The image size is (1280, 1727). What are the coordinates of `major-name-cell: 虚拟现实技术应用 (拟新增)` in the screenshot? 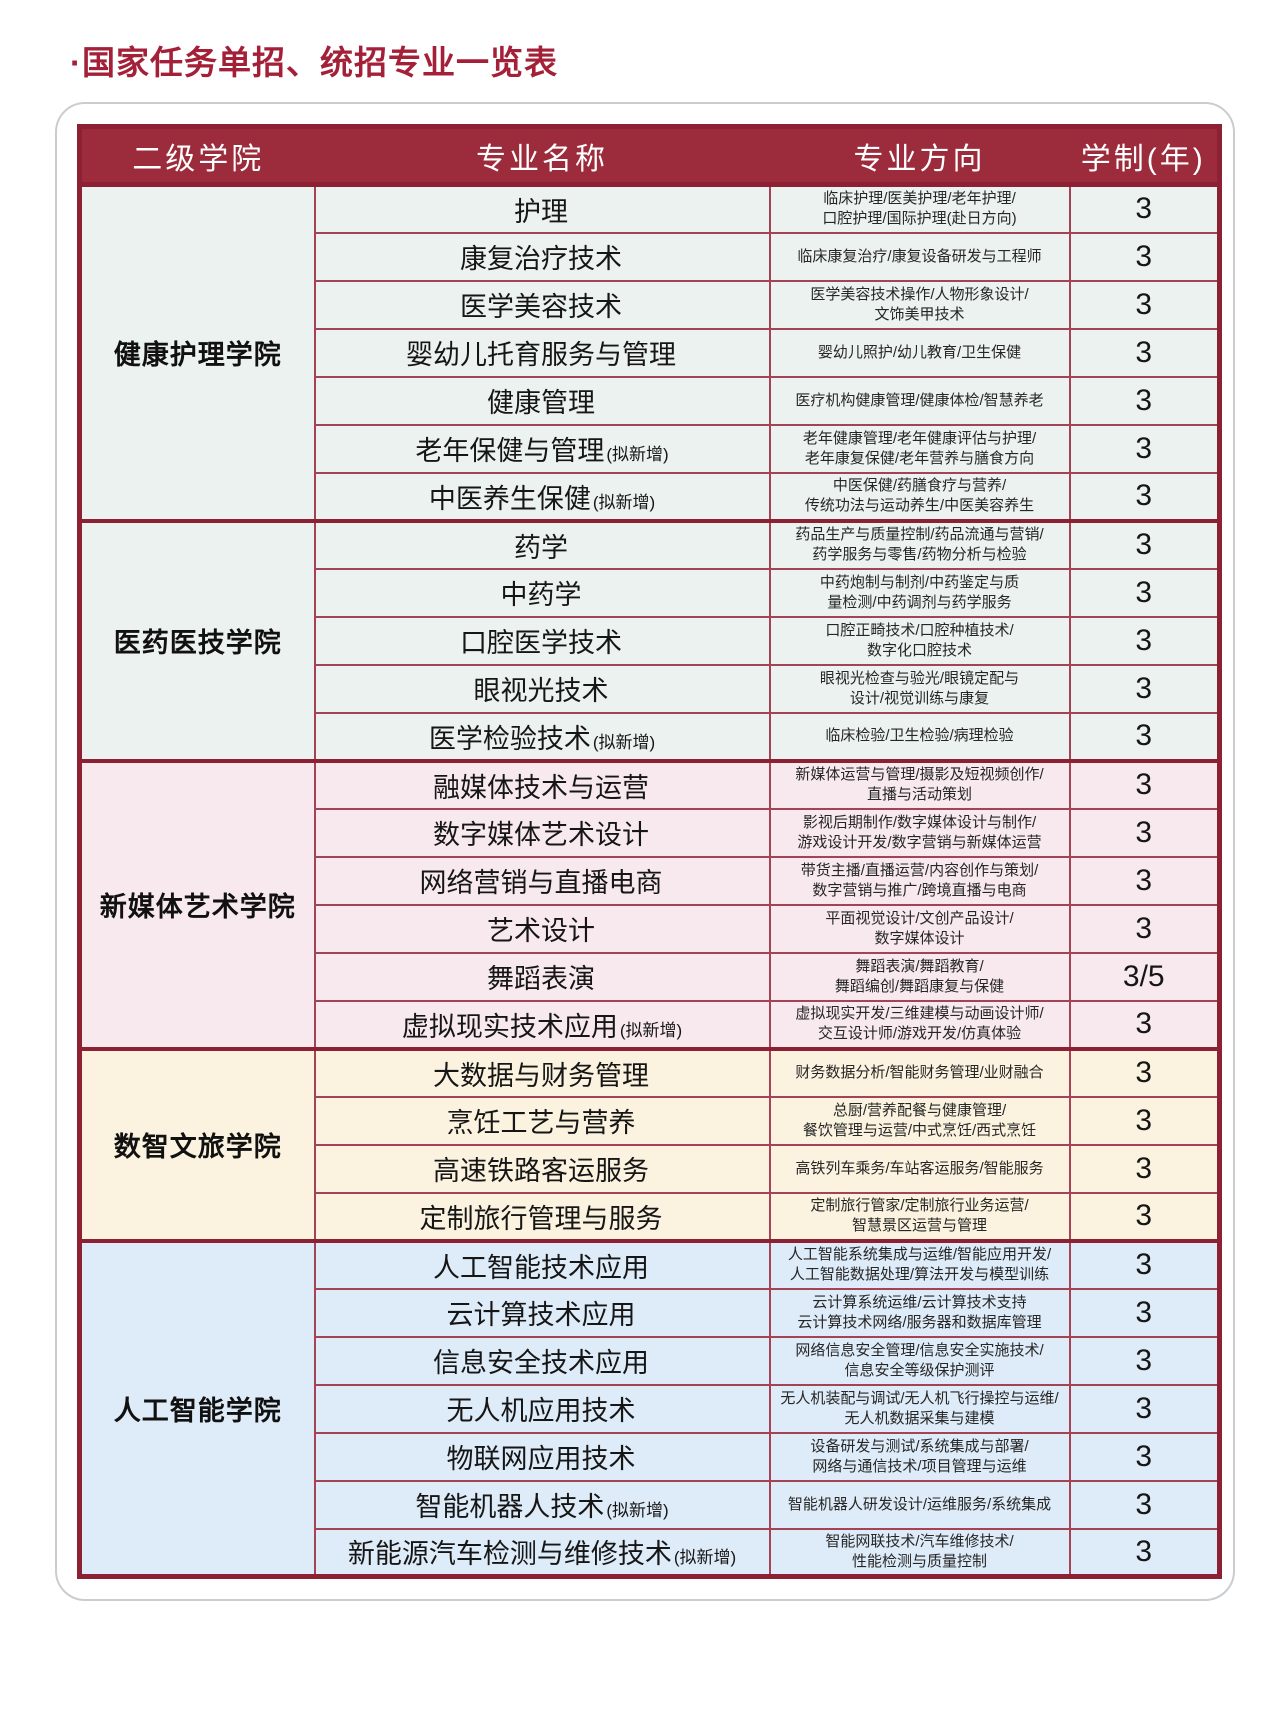 It's located at (542, 1024).